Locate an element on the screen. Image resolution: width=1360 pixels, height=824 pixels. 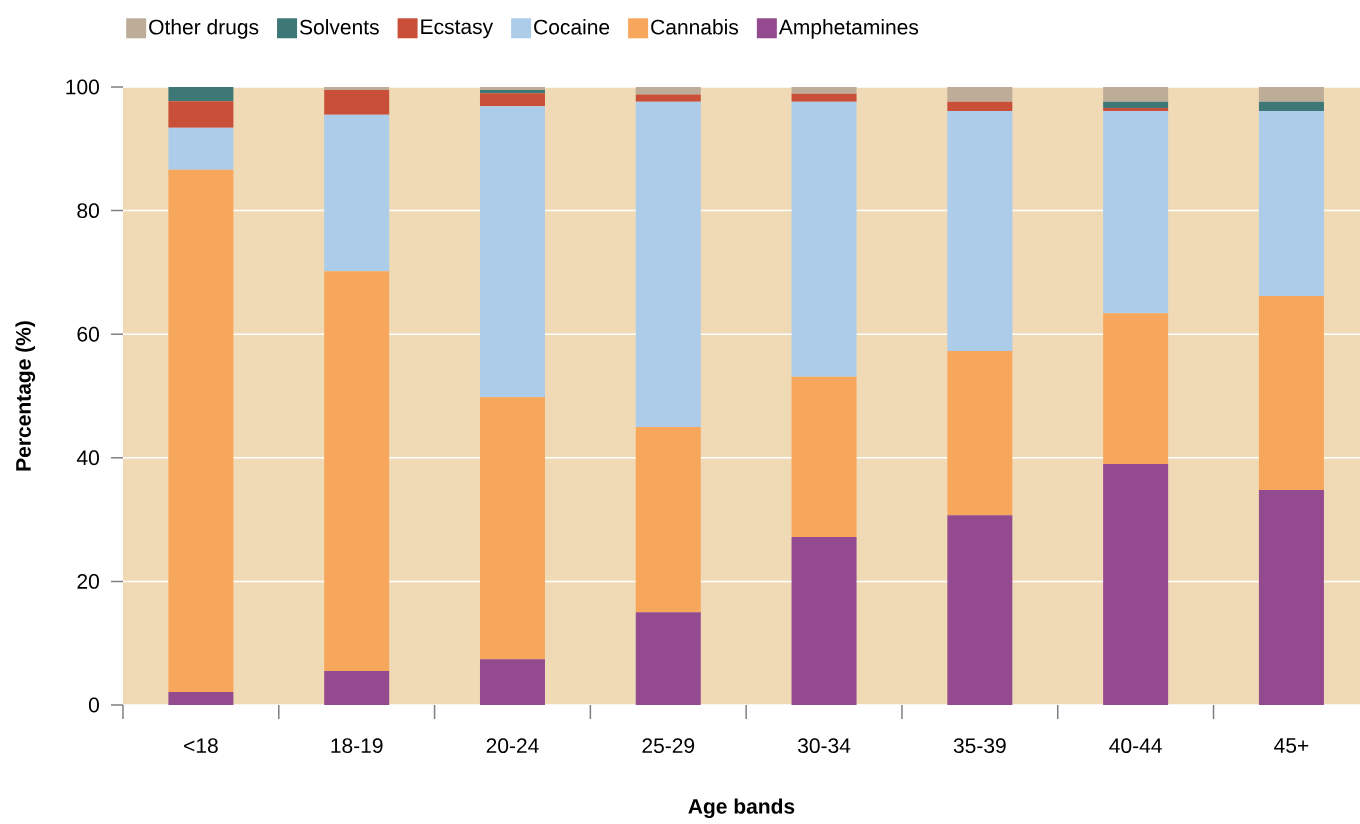
x-tick-label: 25-29 is located at coordinates (668, 746).